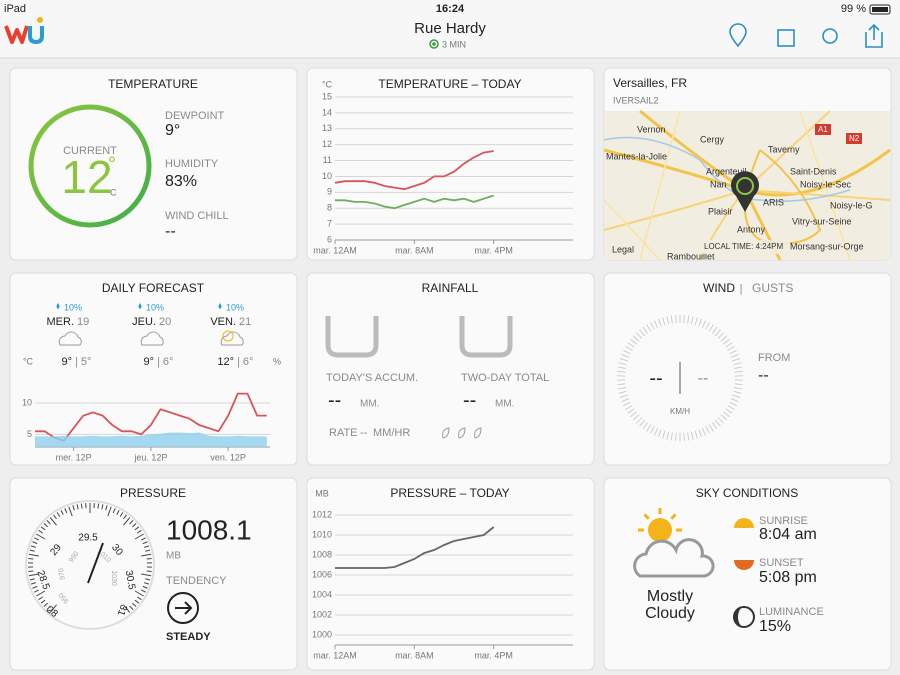 The height and width of the screenshot is (675, 900). I want to click on labels: Vitry-sur-Seine, so click(821, 221).